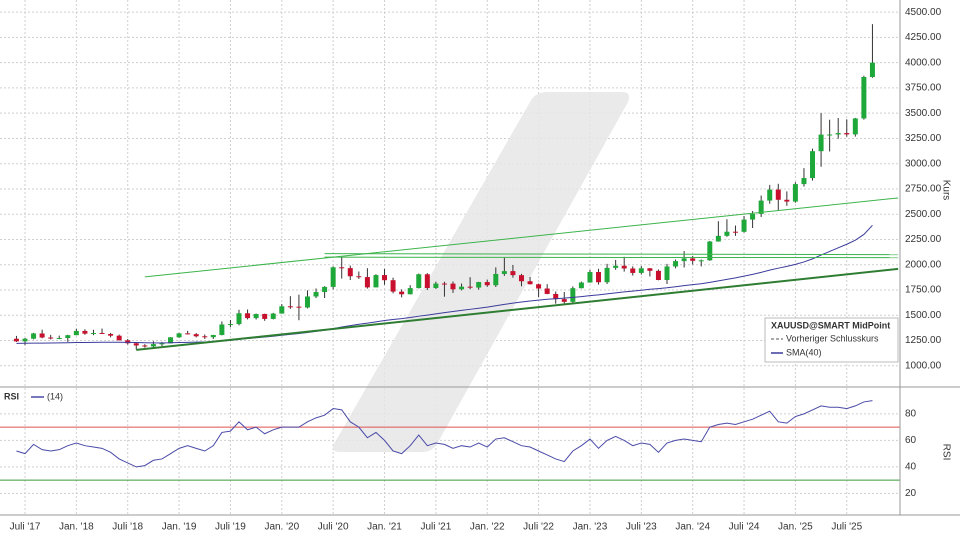 Image resolution: width=960 pixels, height=540 pixels. Describe the element at coordinates (384, 527) in the screenshot. I see `x-tick-label: Jan. '21` at that location.